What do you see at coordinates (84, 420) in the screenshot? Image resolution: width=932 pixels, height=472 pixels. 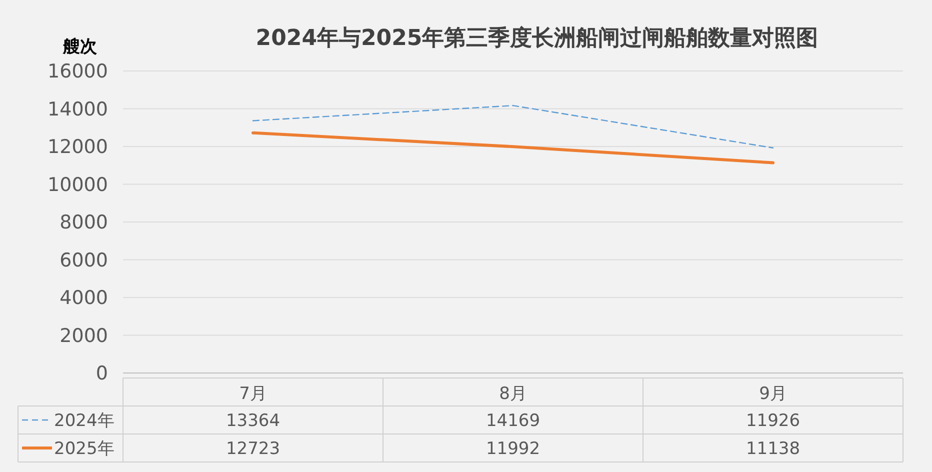 I see `legend-label: 2024年` at bounding box center [84, 420].